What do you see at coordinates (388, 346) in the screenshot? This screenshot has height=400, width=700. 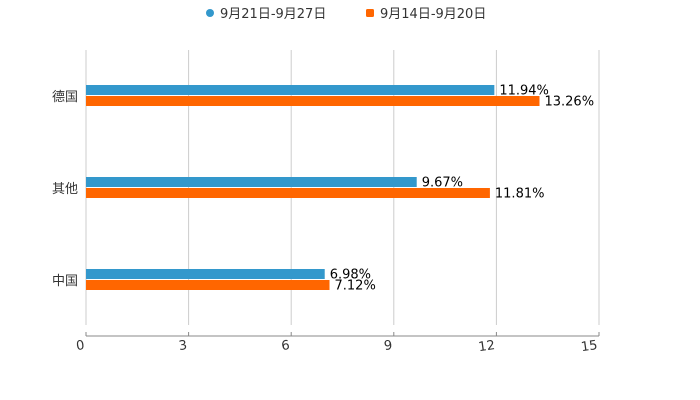 I see `x-tick-label: 9` at bounding box center [388, 346].